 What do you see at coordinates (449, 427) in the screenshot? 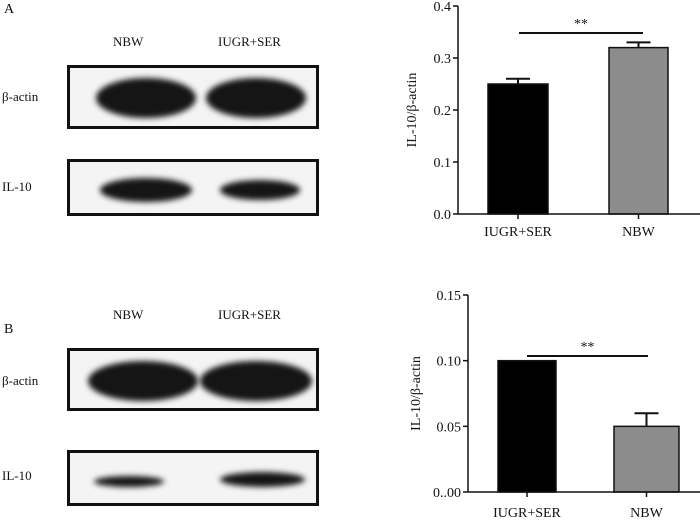
I see `y-tick-label: 0.05` at bounding box center [449, 427].